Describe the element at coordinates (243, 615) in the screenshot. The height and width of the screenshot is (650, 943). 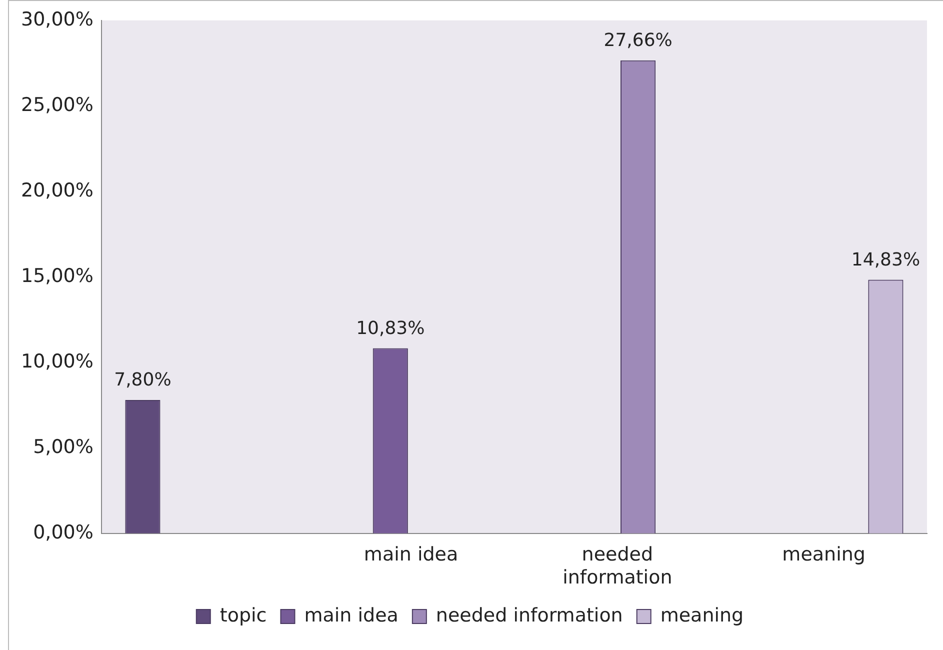
I see `legend-label: topic` at that location.